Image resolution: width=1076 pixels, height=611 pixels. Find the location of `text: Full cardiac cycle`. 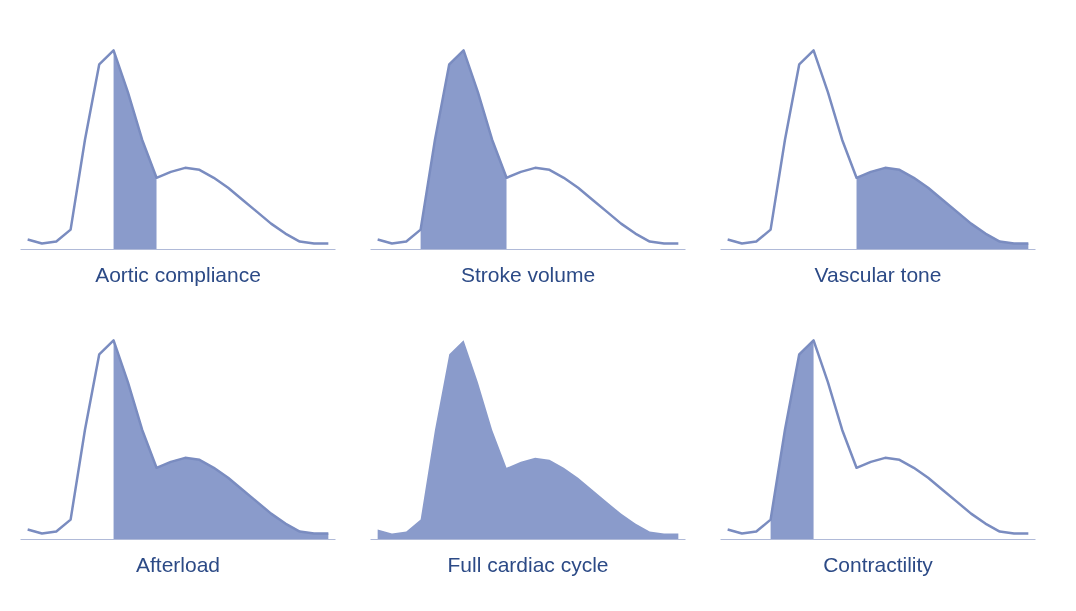

text: Full cardiac cycle is located at coordinates (528, 564).